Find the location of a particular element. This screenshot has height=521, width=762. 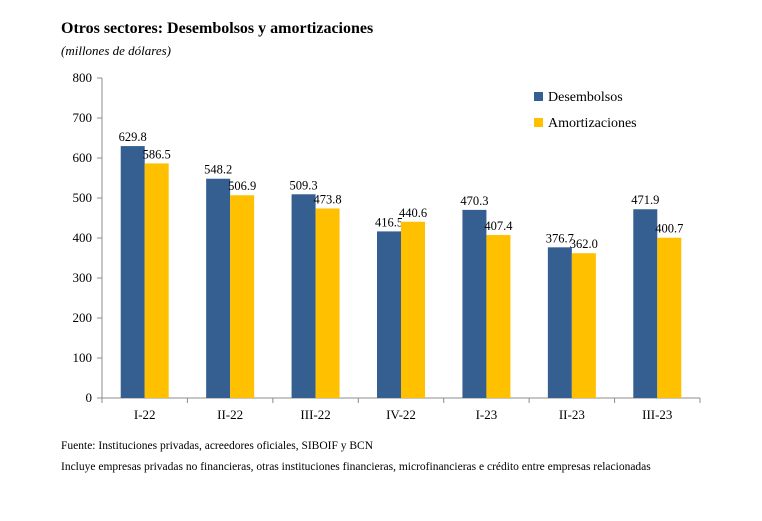

data-label: 407.4 is located at coordinates (498, 226).